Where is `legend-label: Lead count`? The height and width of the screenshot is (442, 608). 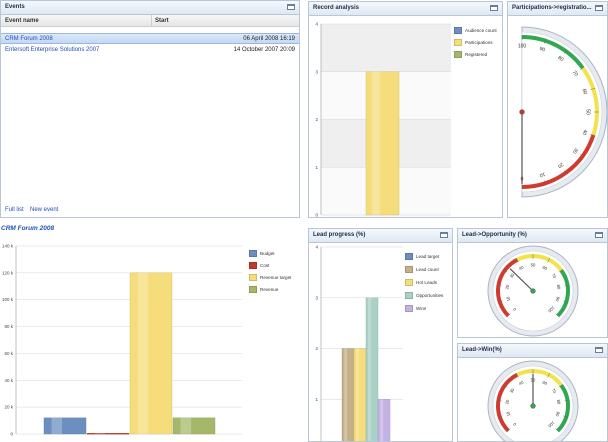
legend-label: Lead count is located at coordinates (427, 269).